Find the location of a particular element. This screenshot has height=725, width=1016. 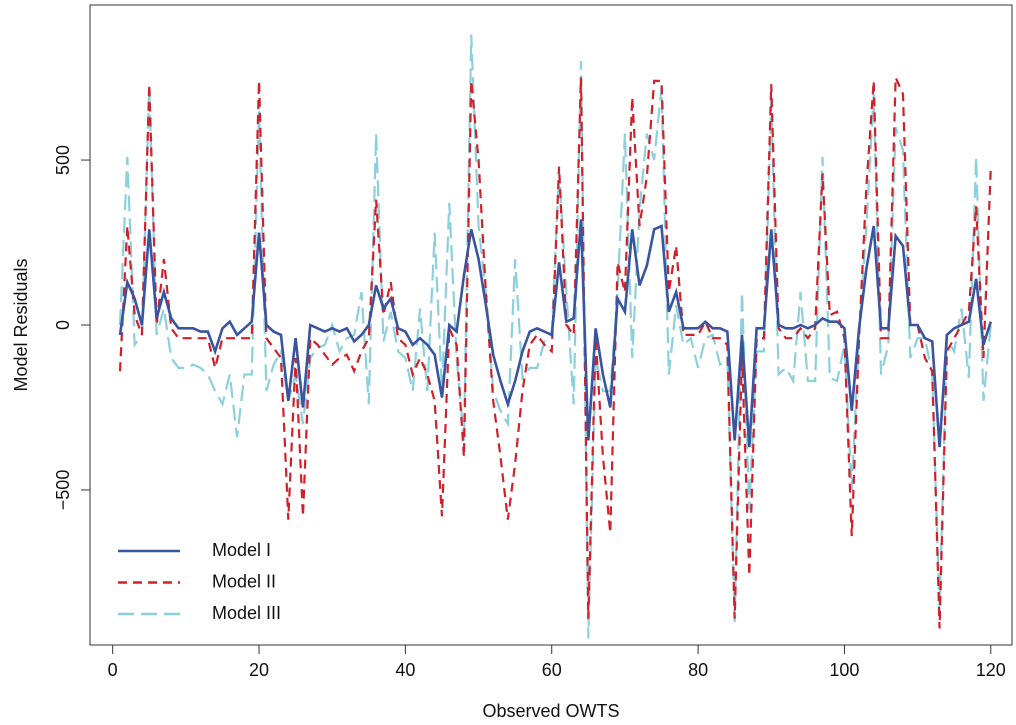

x-tick-label: 100 is located at coordinates (844, 670).